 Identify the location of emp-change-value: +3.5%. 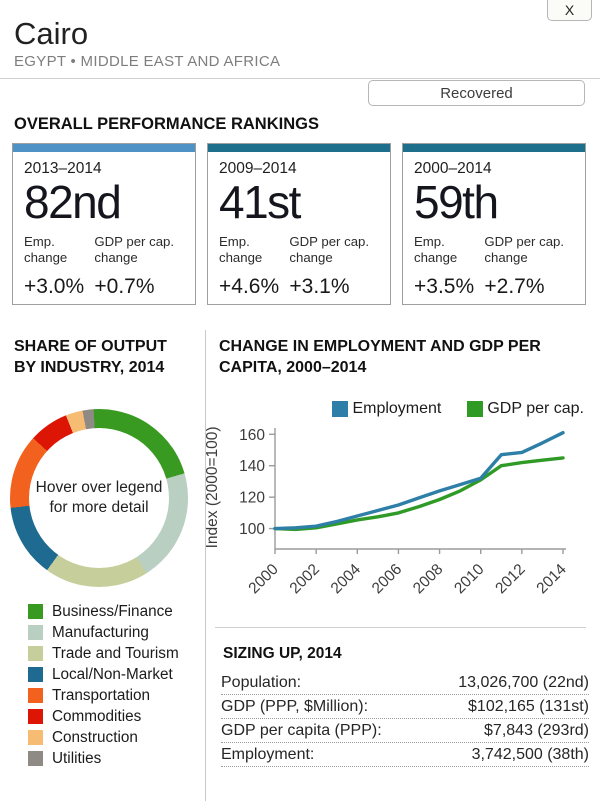
(444, 287).